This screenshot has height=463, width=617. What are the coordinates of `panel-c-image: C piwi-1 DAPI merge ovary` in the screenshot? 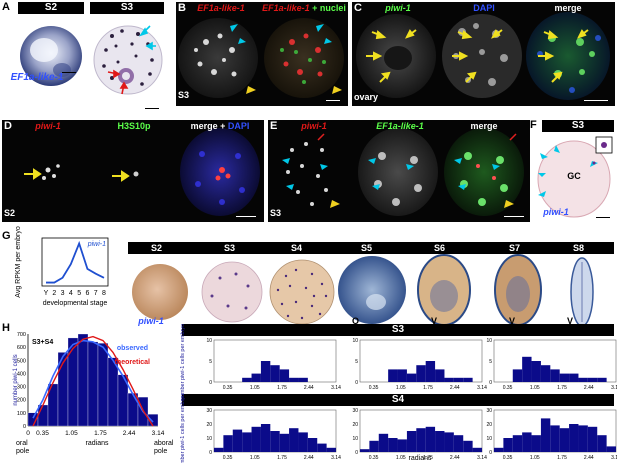 It's located at (483, 54).